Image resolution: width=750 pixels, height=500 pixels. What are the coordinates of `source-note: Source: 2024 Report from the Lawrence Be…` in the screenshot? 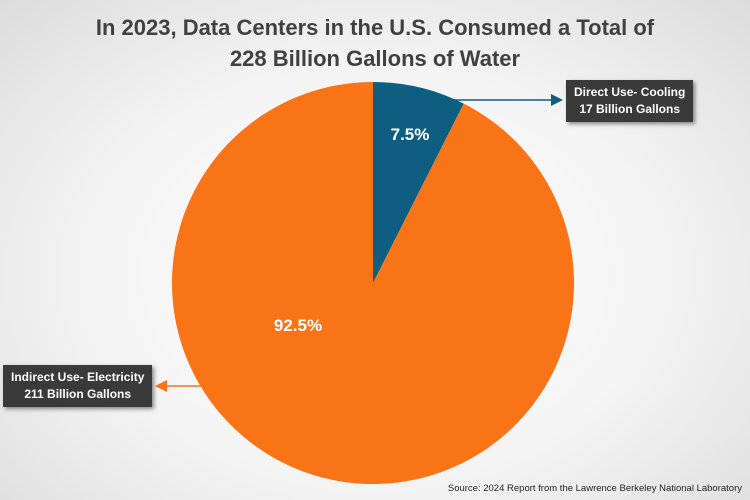 It's located at (594, 488).